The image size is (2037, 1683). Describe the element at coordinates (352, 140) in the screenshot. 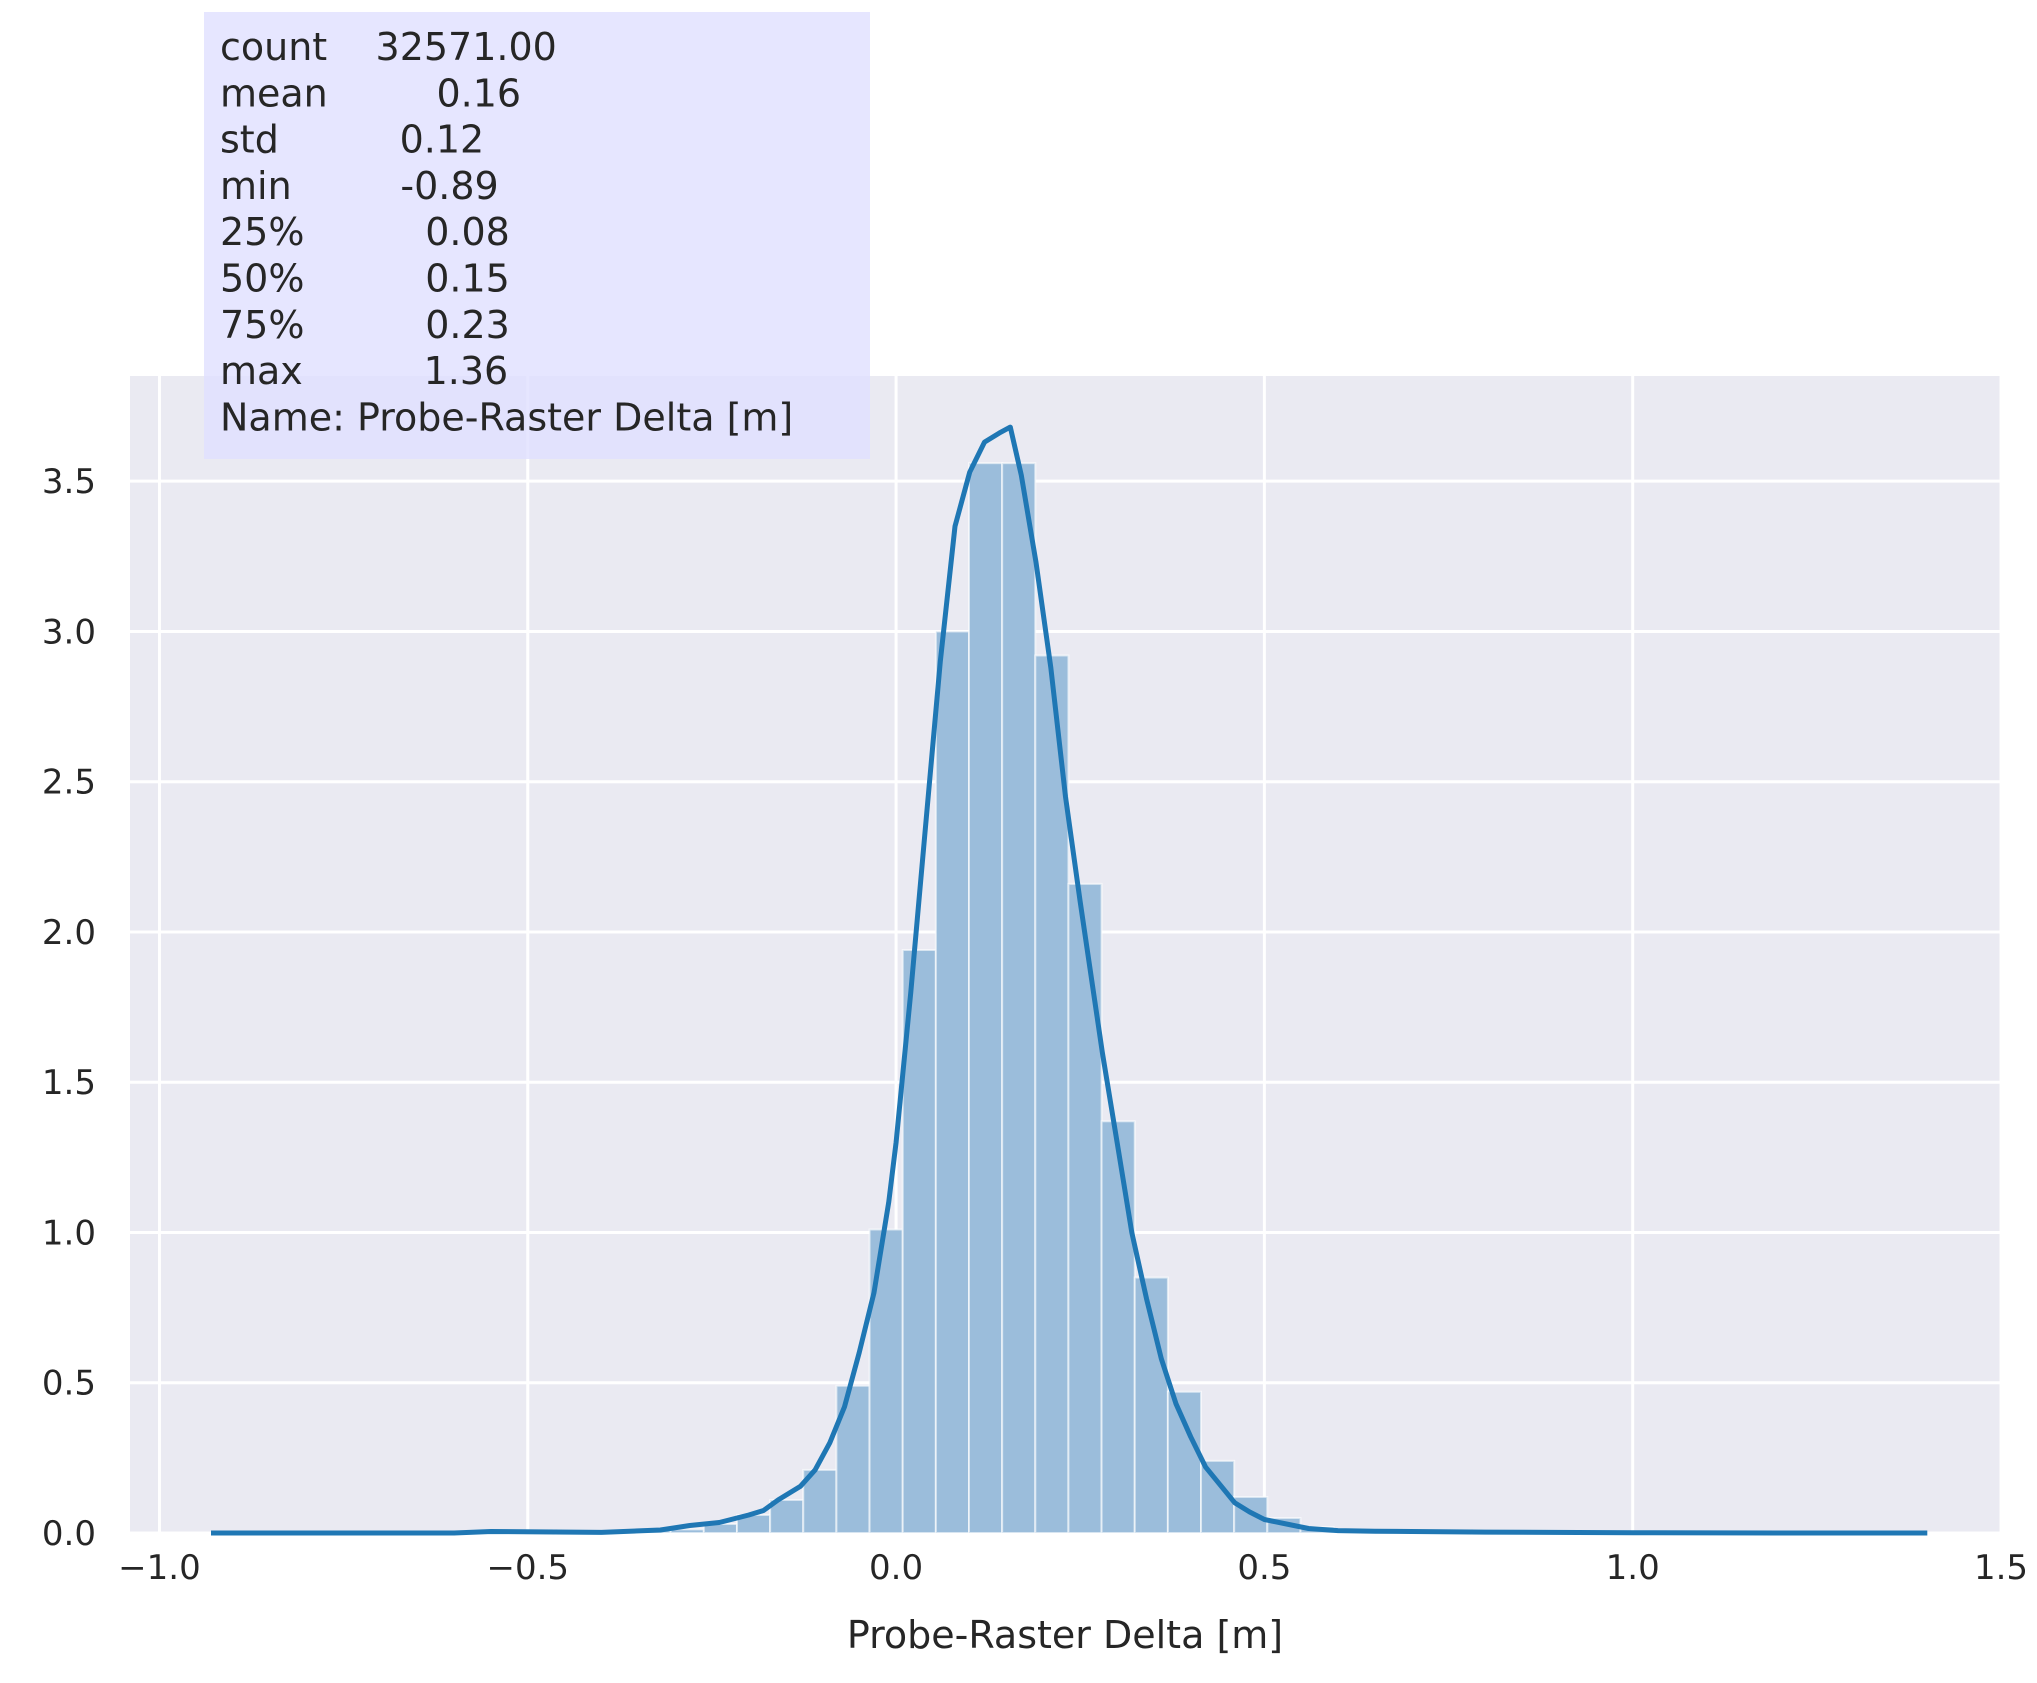

I see `summary-line: std 0.12` at that location.